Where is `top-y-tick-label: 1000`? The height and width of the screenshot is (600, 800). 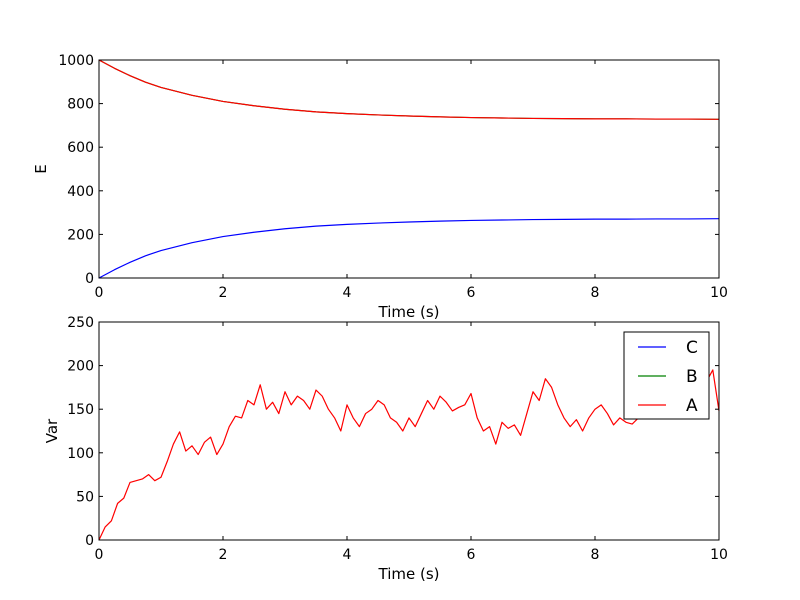 top-y-tick-label: 1000 is located at coordinates (76, 61).